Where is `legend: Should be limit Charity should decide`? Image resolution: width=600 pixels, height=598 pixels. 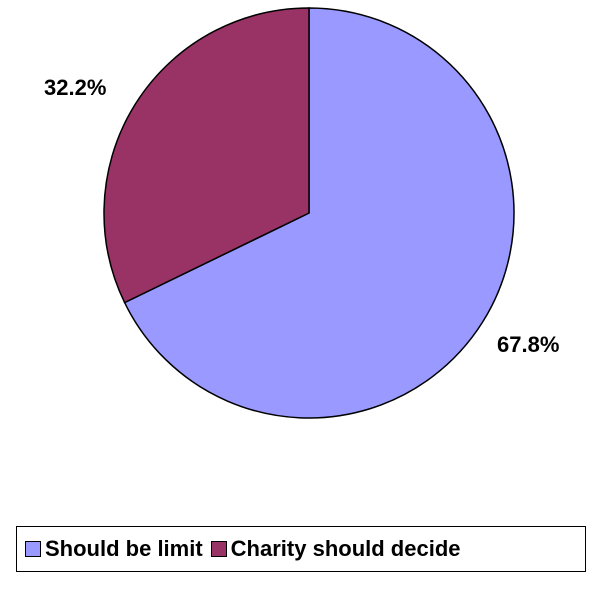 legend: Should be limit Charity should decide is located at coordinates (301, 549).